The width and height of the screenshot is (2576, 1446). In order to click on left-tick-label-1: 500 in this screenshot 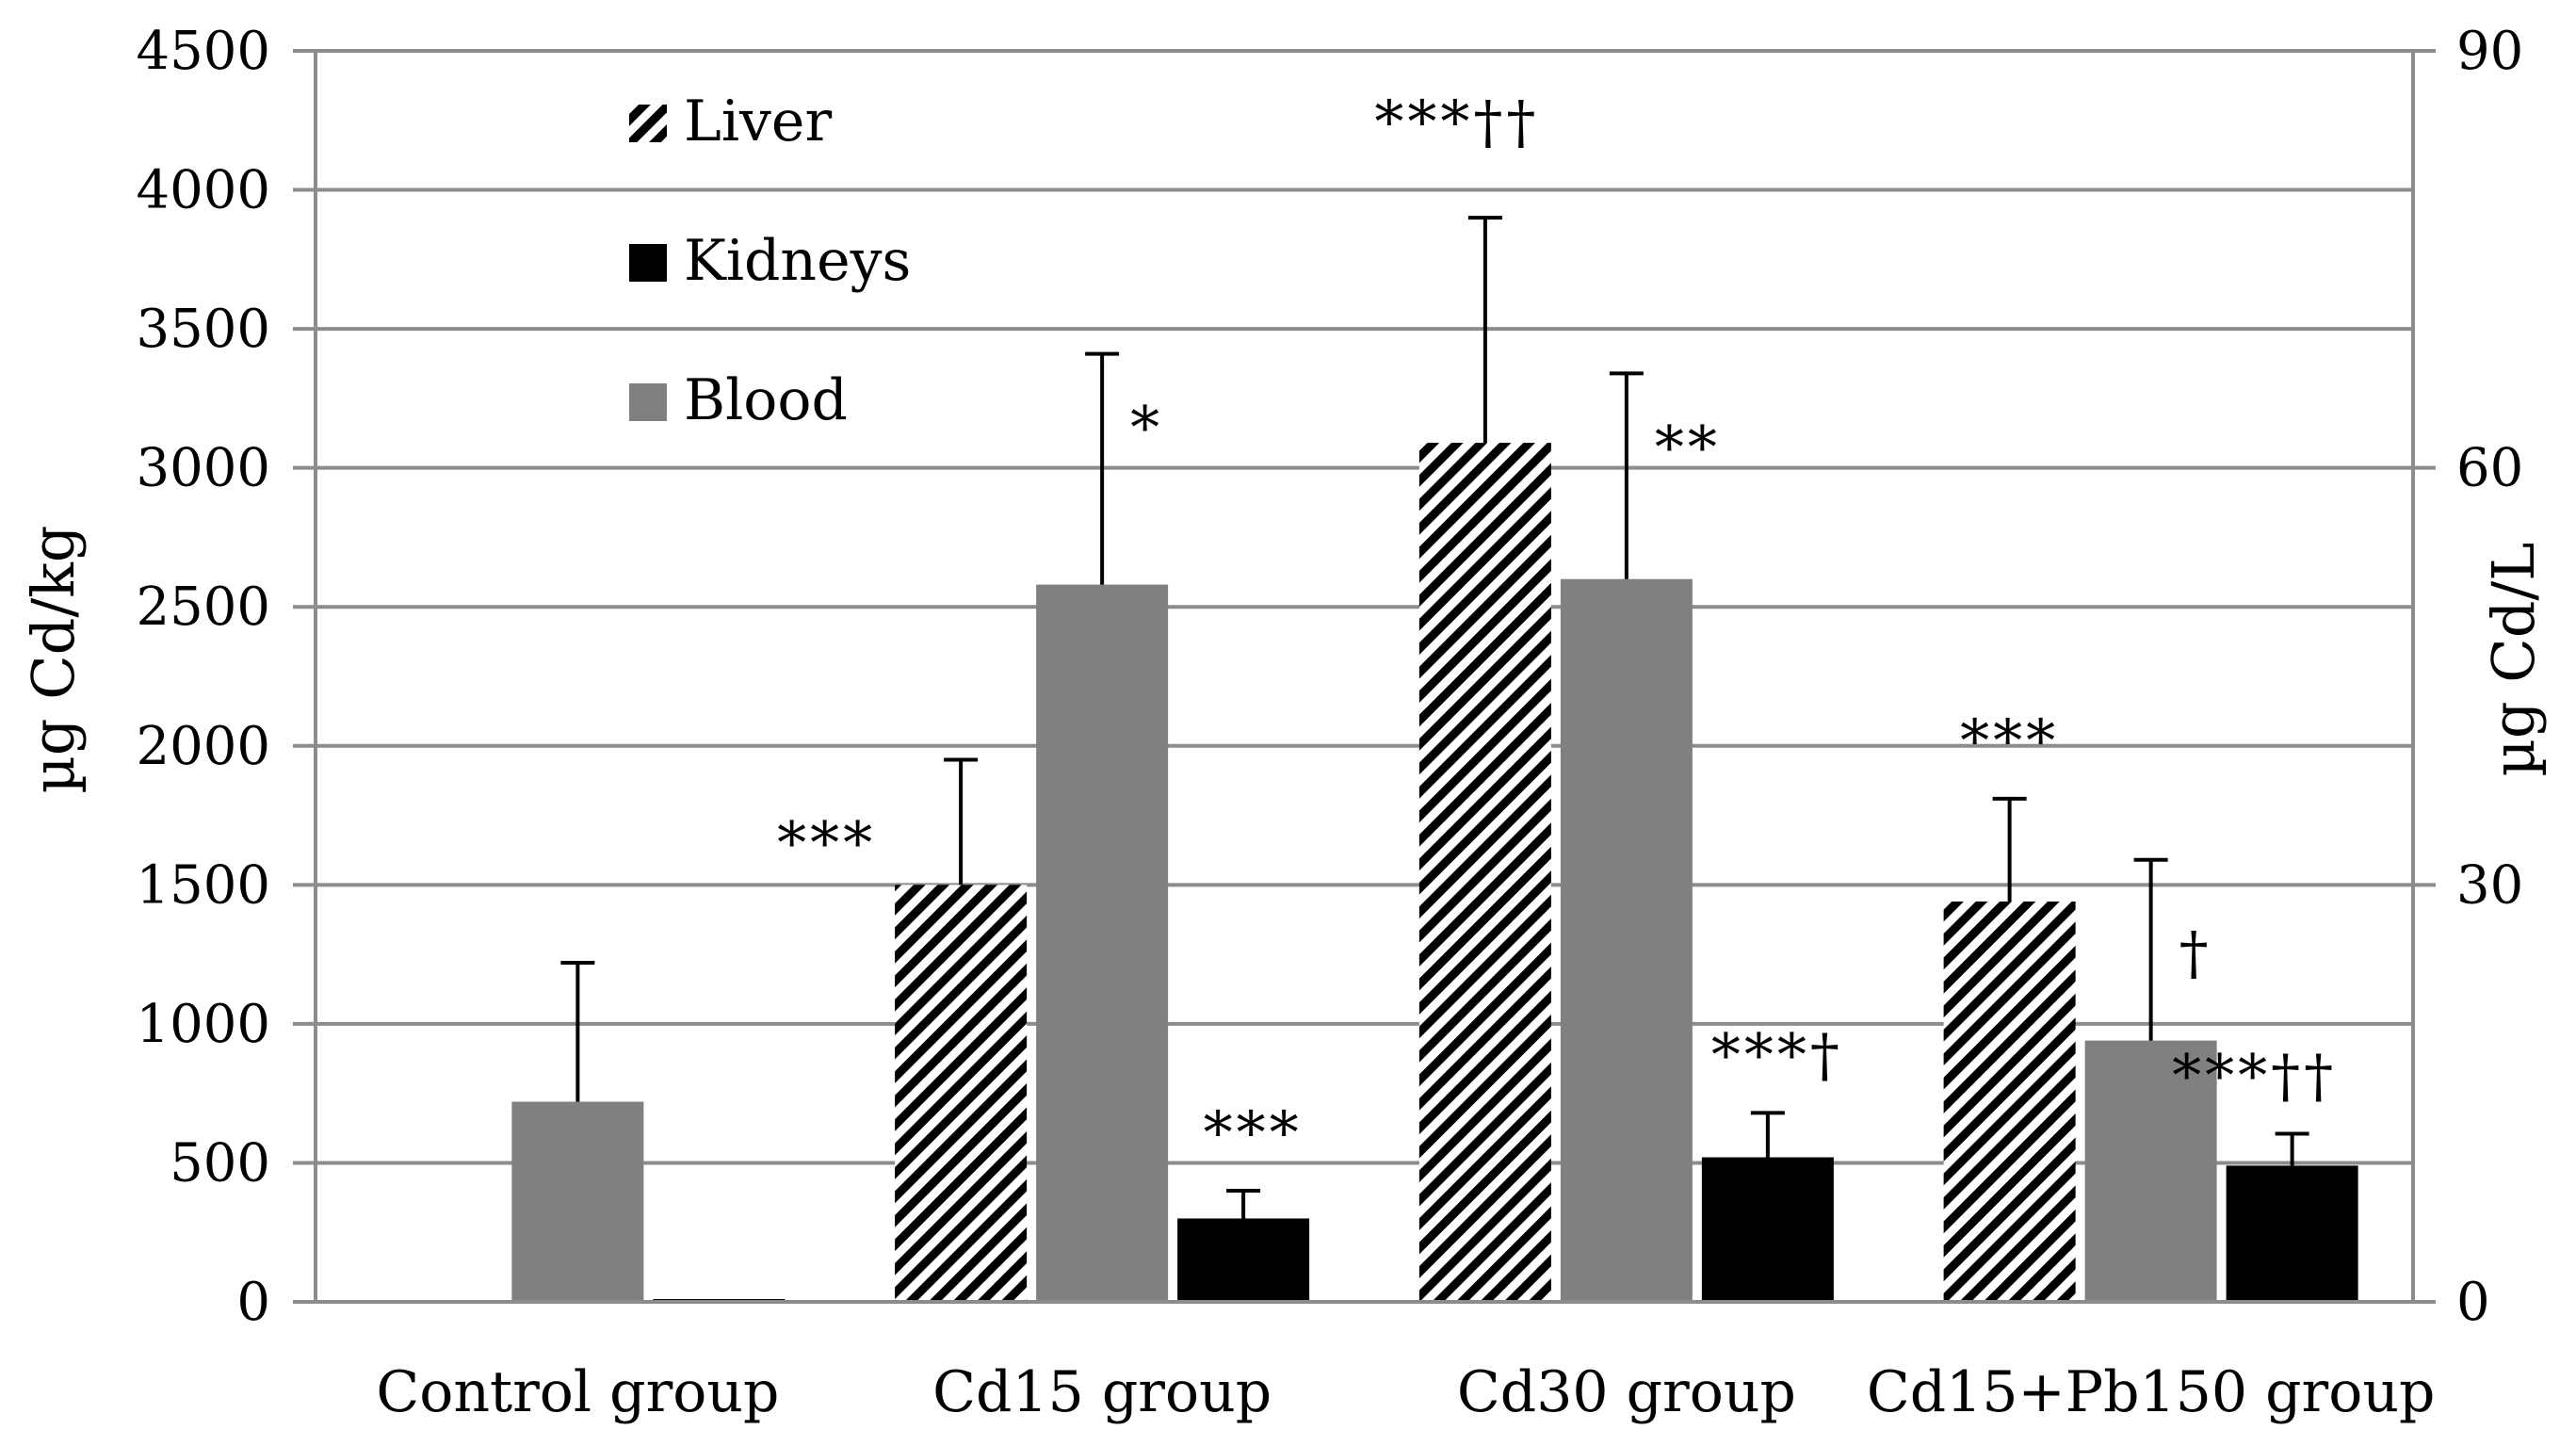, I will do `click(220, 1163)`.